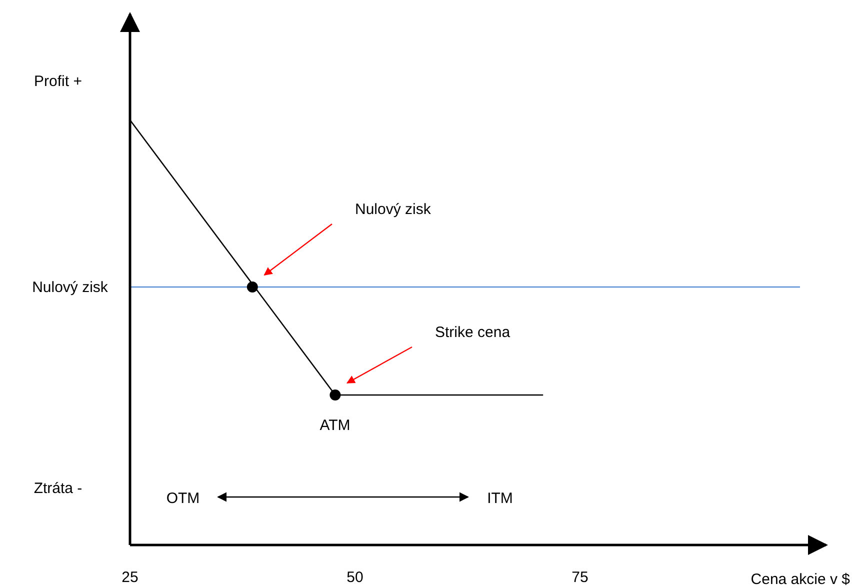 The image size is (857, 588). What do you see at coordinates (335, 425) in the screenshot?
I see `annotation: ATM` at bounding box center [335, 425].